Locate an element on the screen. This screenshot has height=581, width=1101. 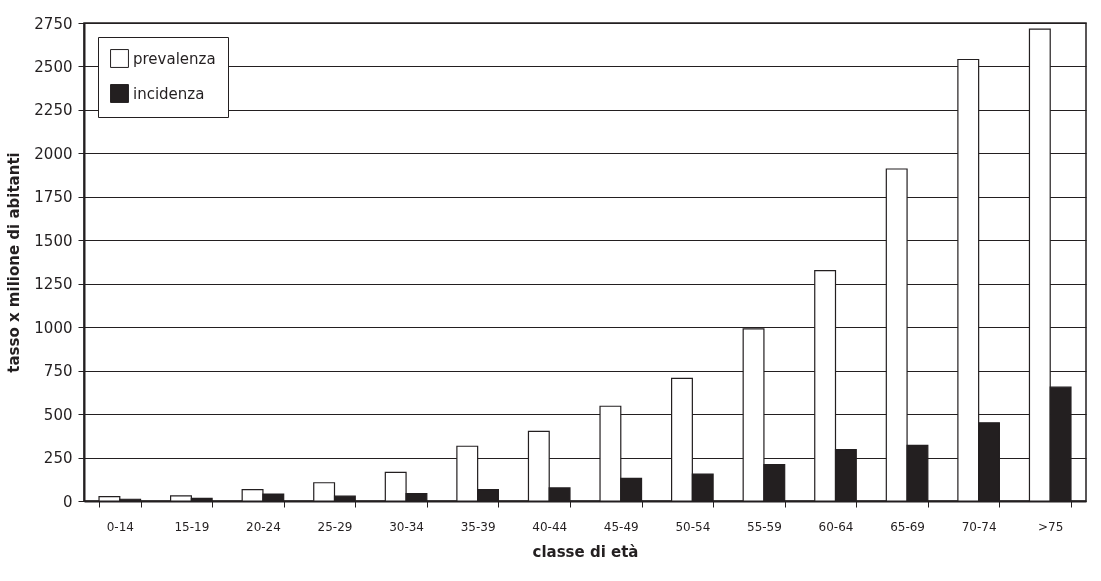
y-tick-label: 1750 is located at coordinates (53, 197).